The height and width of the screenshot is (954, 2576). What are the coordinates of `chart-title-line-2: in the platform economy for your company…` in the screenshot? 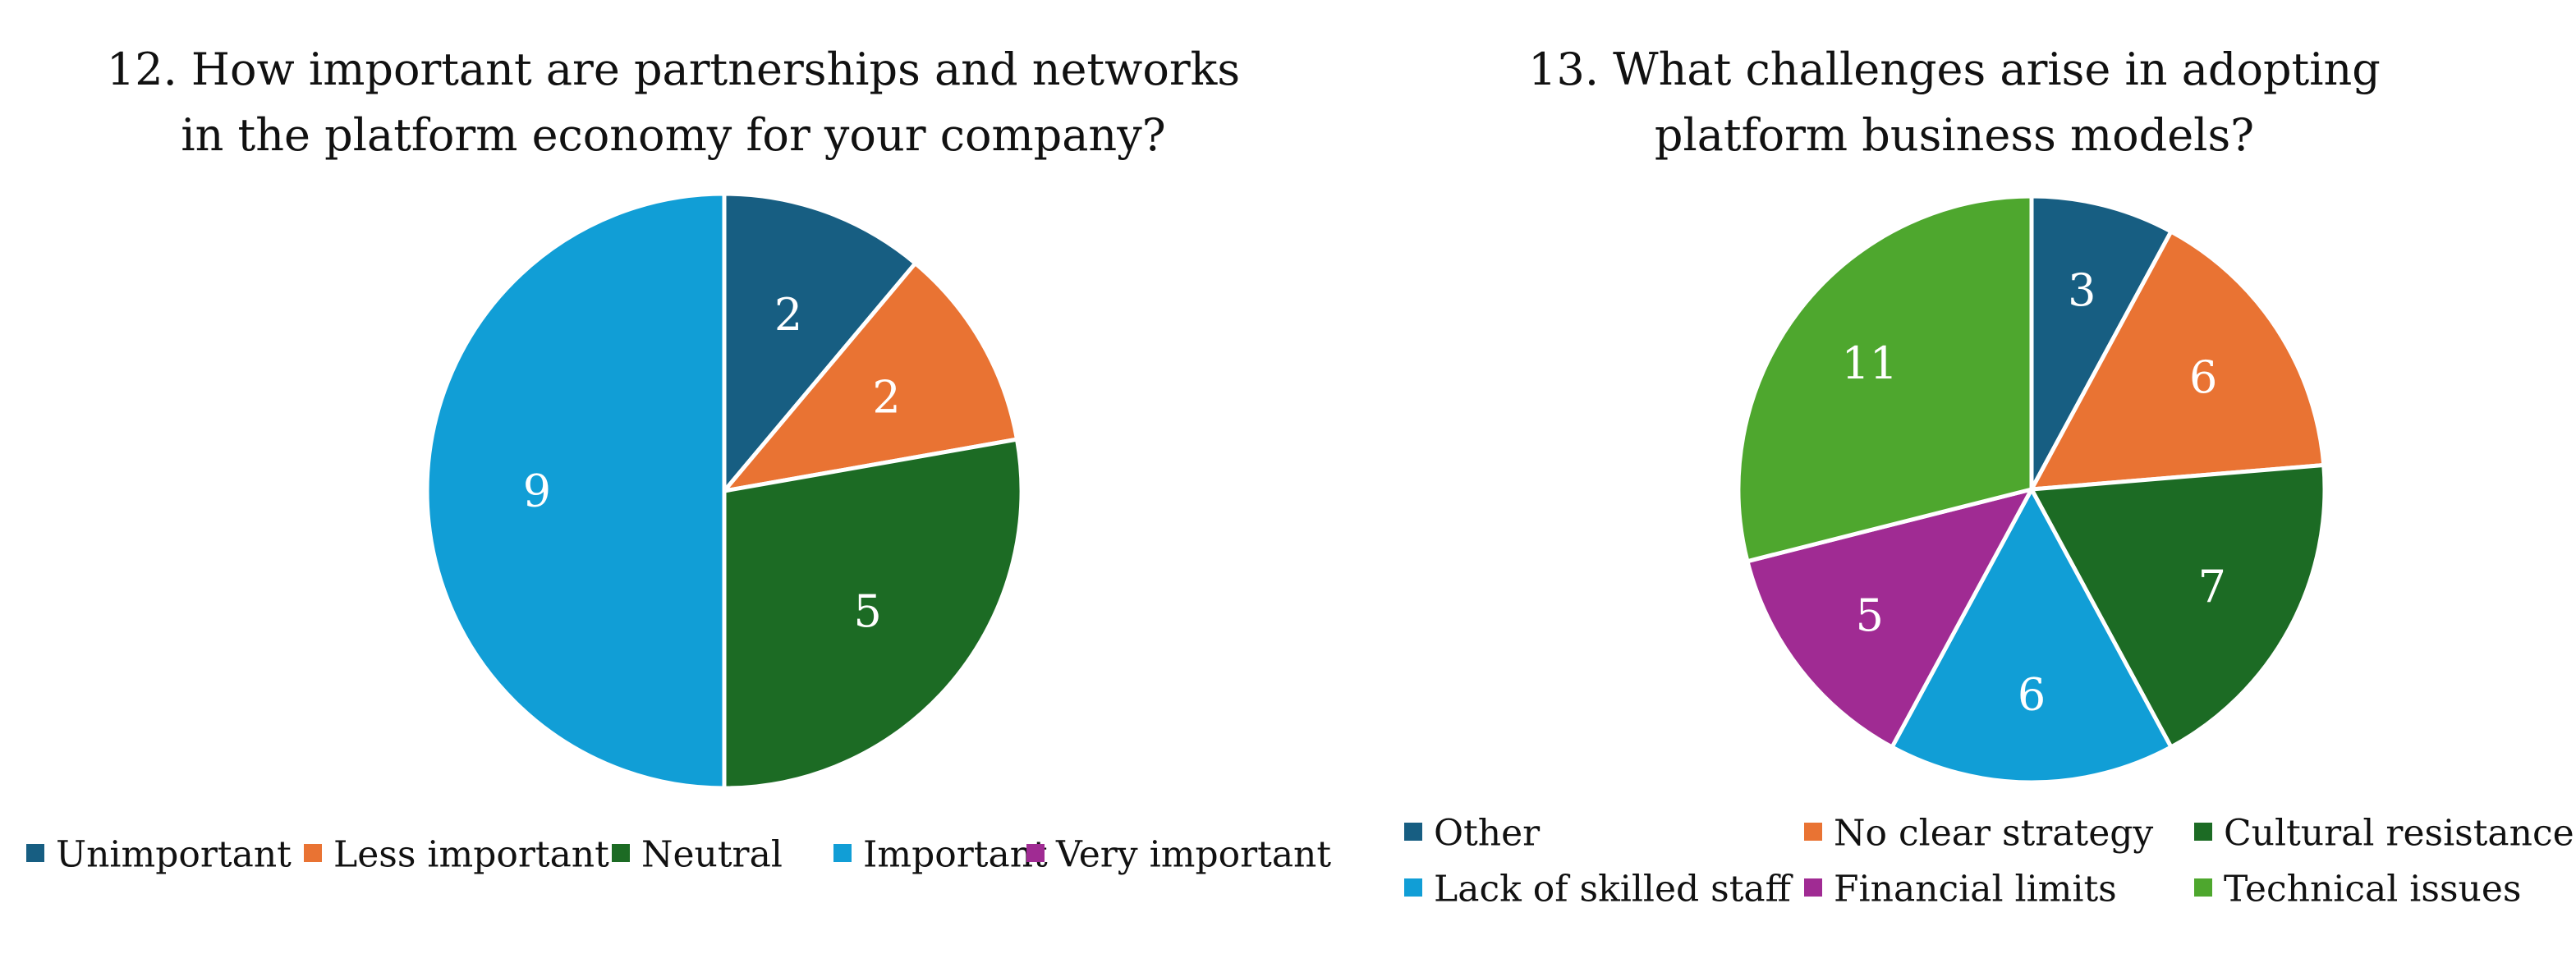 It's located at (673, 135).